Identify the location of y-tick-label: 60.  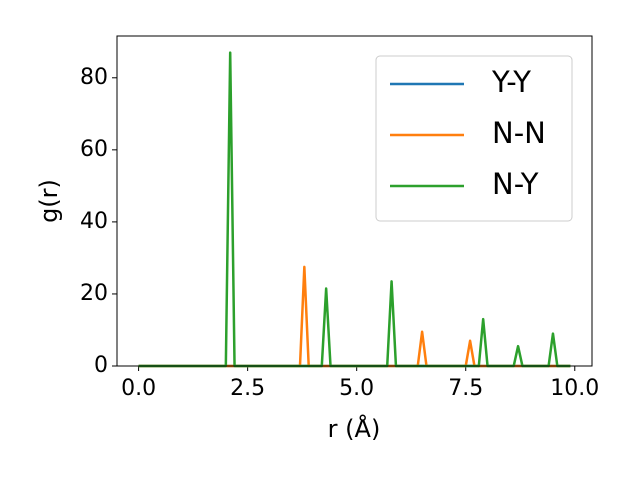
(94, 149).